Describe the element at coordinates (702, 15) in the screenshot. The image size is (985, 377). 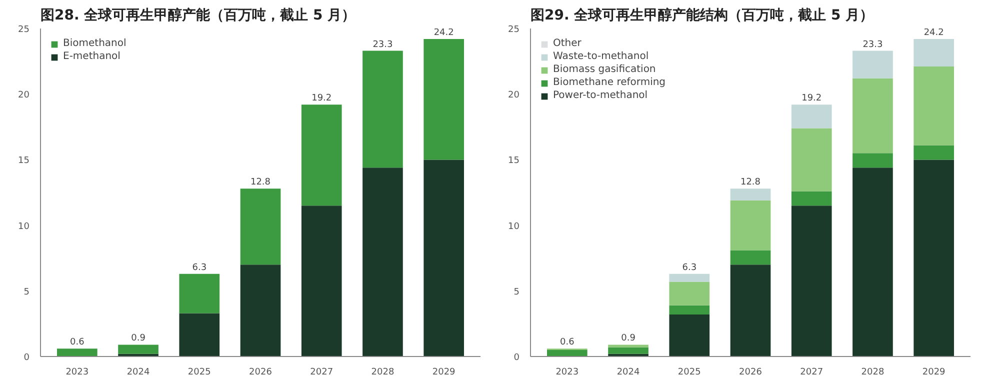
I see `chart-title: 图29. 全球可再生甲醇产能结构（百万吨，截止 5 月）` at that location.